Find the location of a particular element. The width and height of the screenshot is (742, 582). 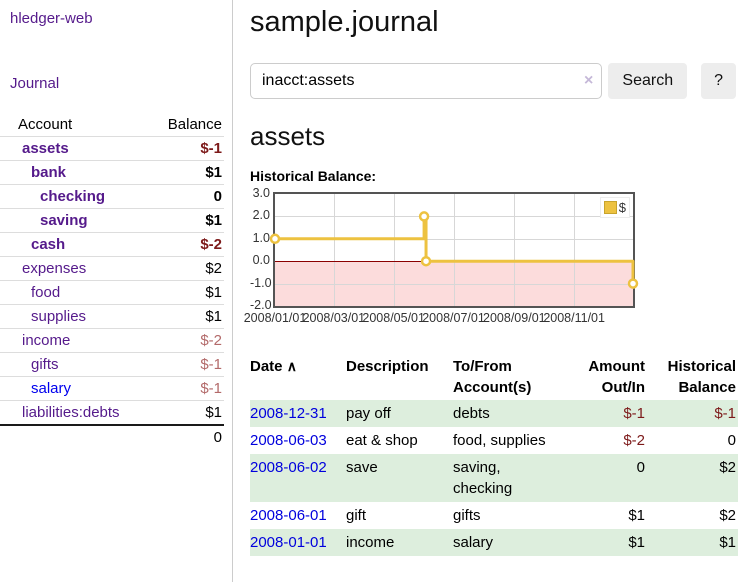

col-header-balance: Historical Balance is located at coordinates (701, 377).